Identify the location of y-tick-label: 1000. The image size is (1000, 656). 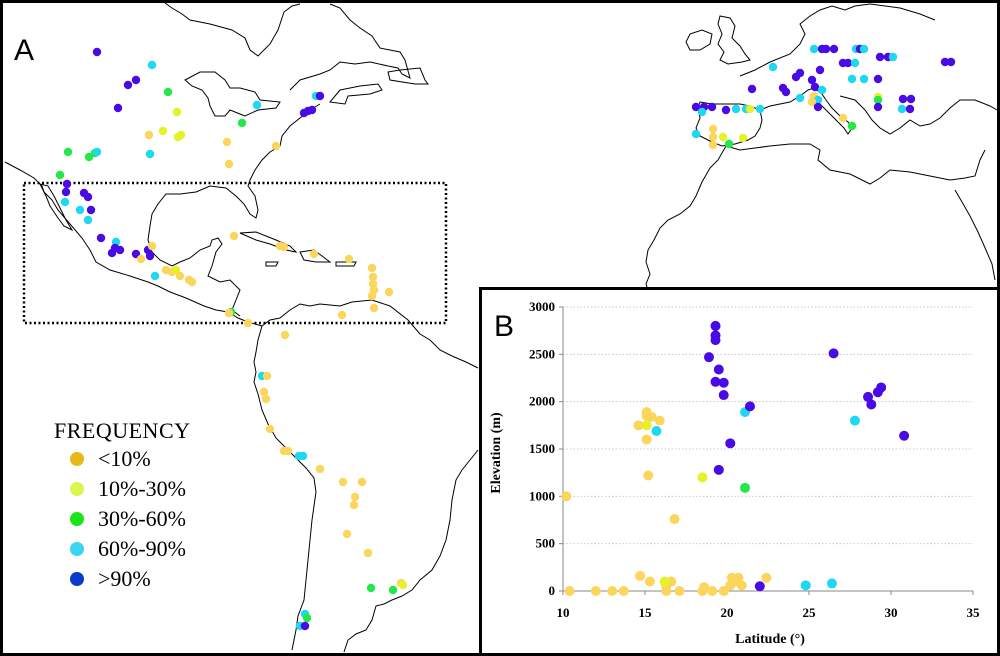
(542, 495).